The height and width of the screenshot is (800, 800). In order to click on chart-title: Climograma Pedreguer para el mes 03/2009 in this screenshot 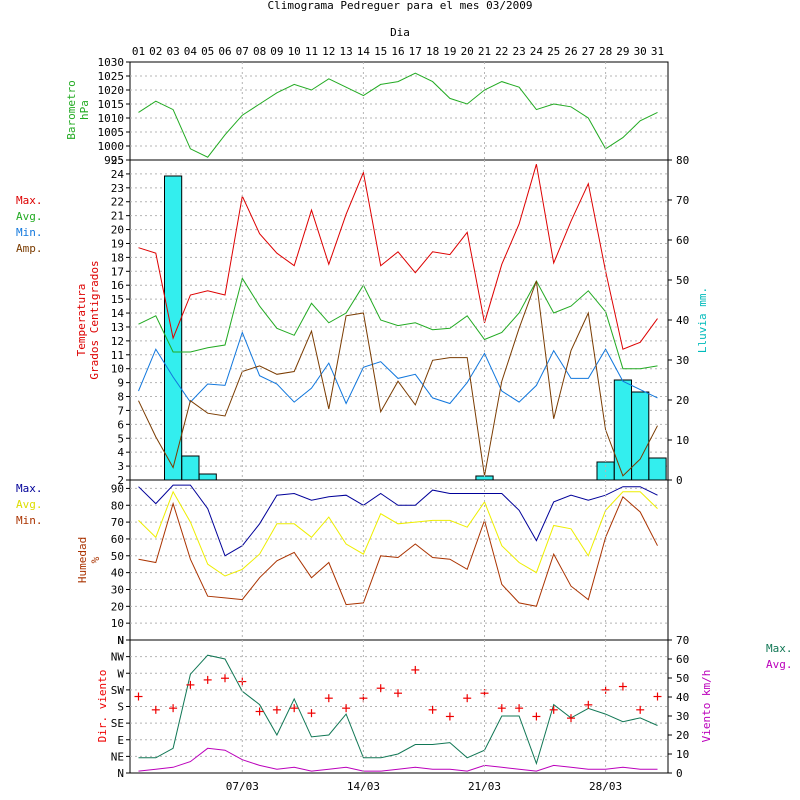, I will do `click(400, 6)`.